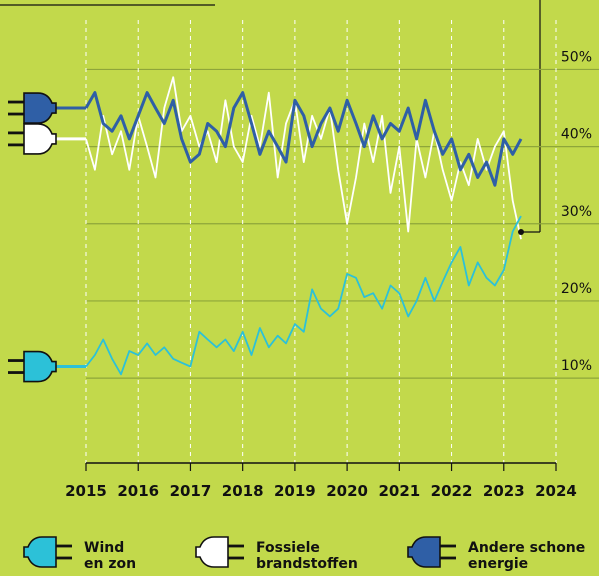 This screenshot has width=599, height=576. Describe the element at coordinates (110, 556) in the screenshot. I see `legend-label: Wind en zon` at that location.